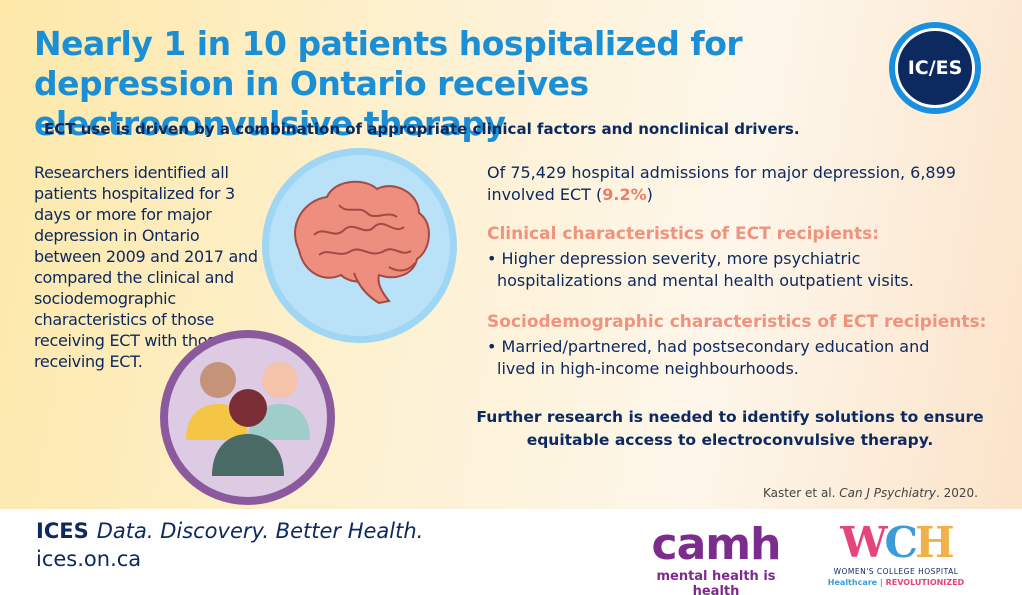 Image resolution: width=1022 pixels, height=595 pixels. Describe the element at coordinates (716, 544) in the screenshot. I see `camh-wordmark: camh` at that location.